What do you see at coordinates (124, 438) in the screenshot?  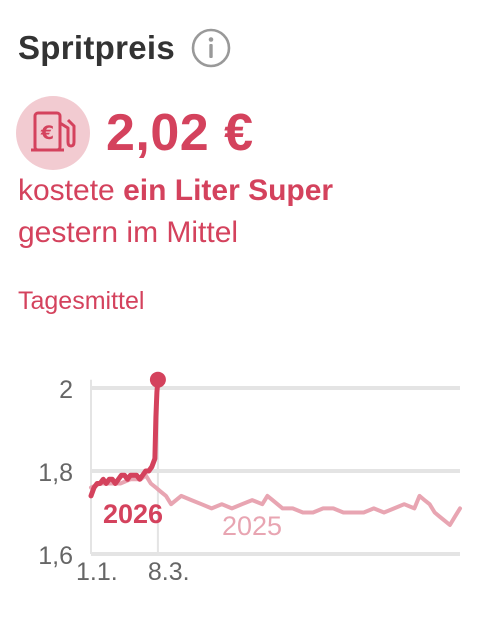 I see `series-line-2026` at bounding box center [124, 438].